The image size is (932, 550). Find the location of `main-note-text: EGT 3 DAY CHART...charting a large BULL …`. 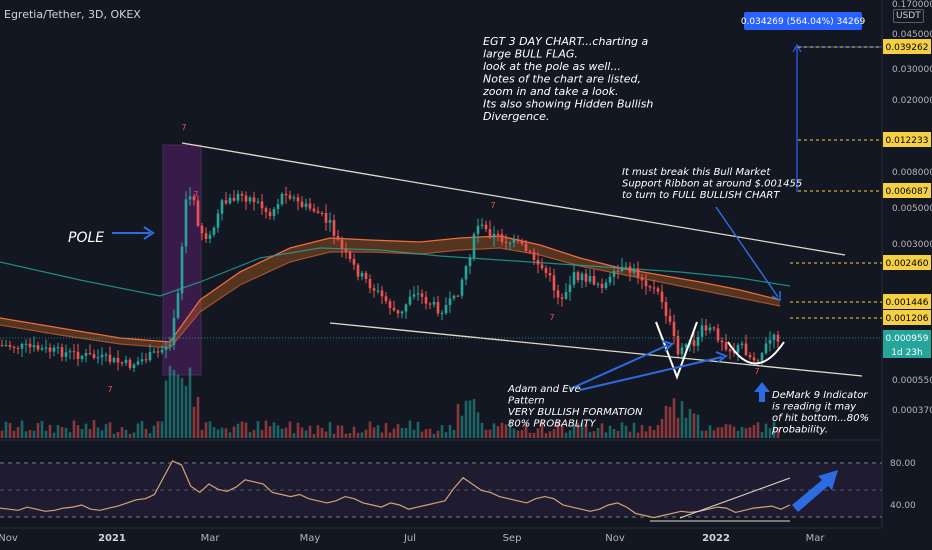

main-note-text: EGT 3 DAY CHART...charting a large BULL … is located at coordinates (567, 79).